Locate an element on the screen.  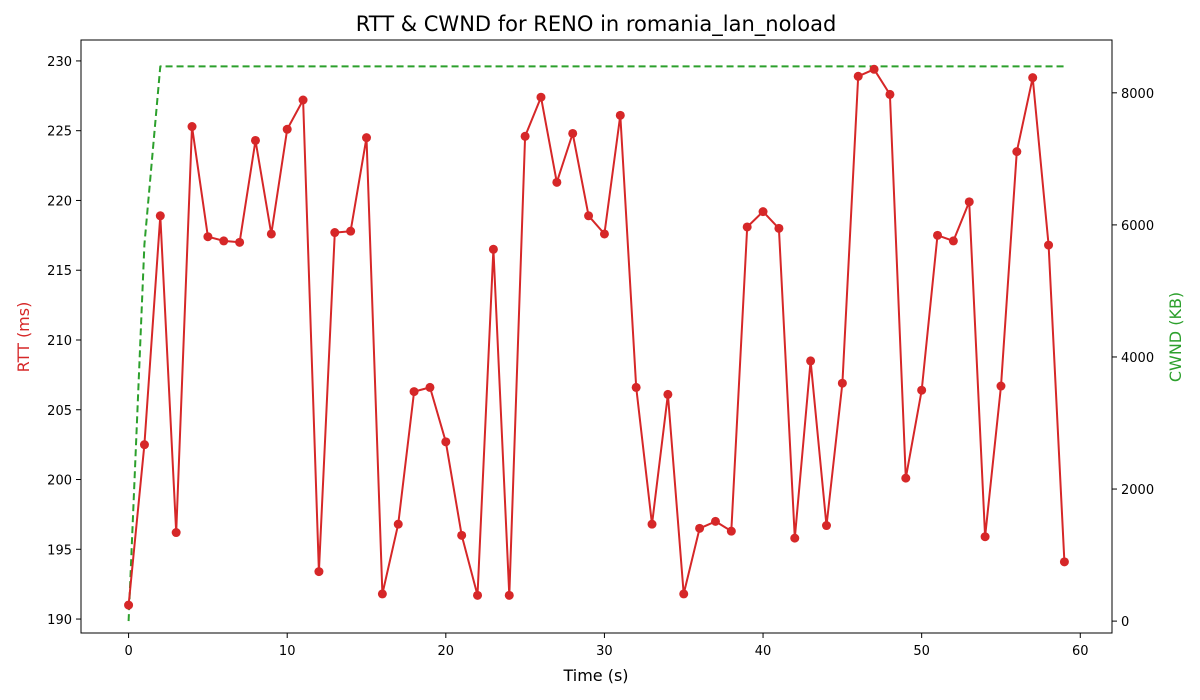
y-axis-right: 0 2000 4000 6000 8000 is located at coordinates (1133, 358).